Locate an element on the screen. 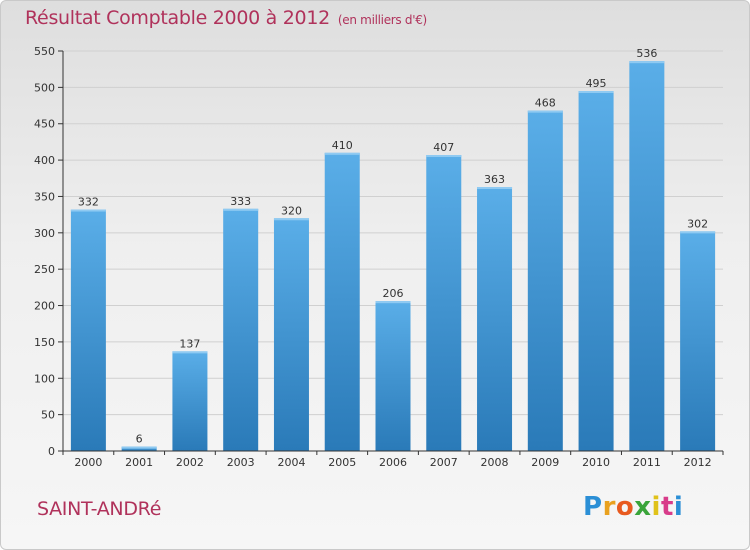 The width and height of the screenshot is (750, 550). y-tick-label: 0 is located at coordinates (51, 451).